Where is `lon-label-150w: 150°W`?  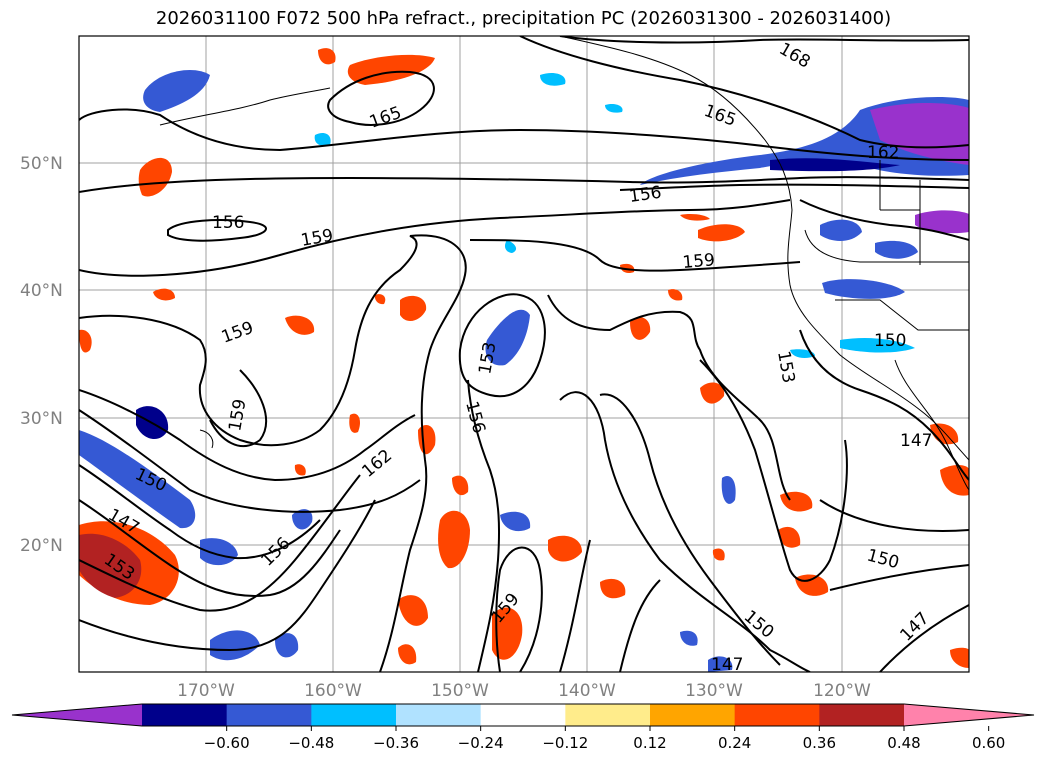 lon-label-150w: 150°W is located at coordinates (460, 691).